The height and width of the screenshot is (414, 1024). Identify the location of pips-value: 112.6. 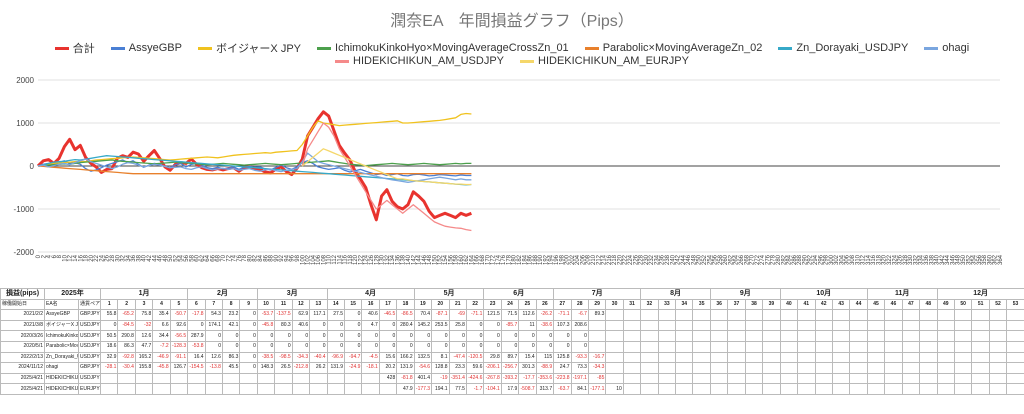
(527, 315).